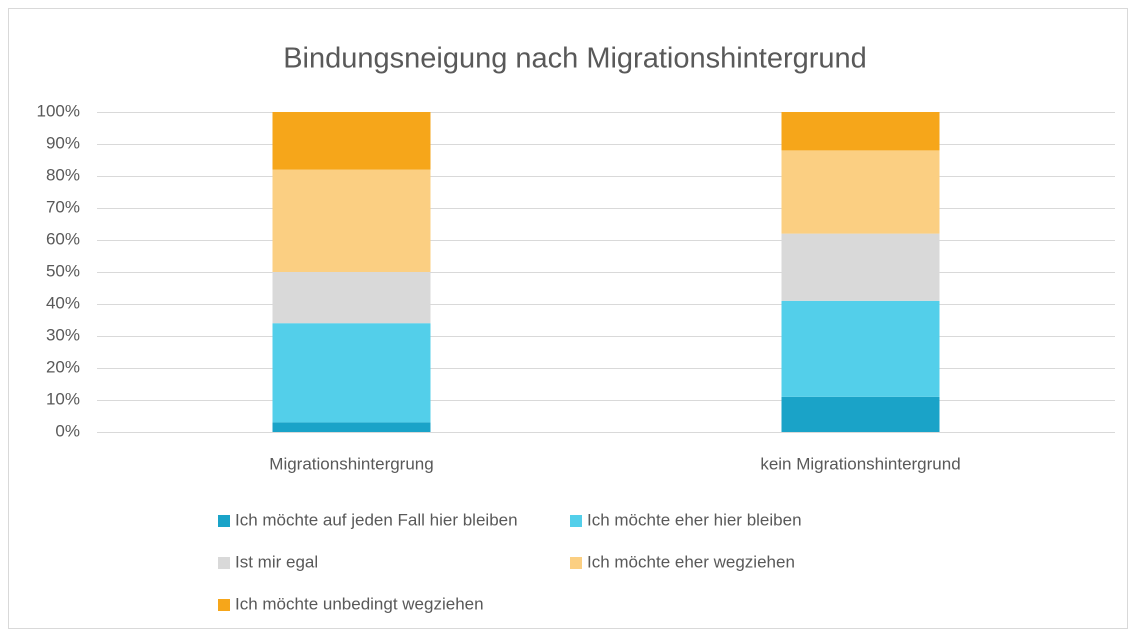 This screenshot has height=633, width=1136. Describe the element at coordinates (63, 302) in the screenshot. I see `y-tick-label: 40%` at that location.